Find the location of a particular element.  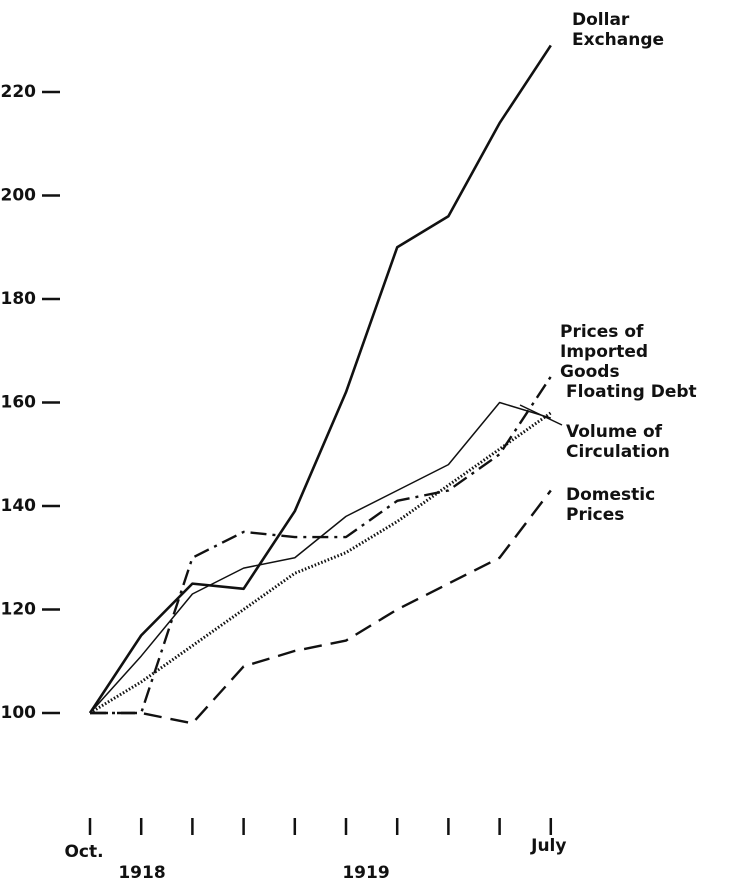

y-tick-label: 220 is located at coordinates (19, 92).